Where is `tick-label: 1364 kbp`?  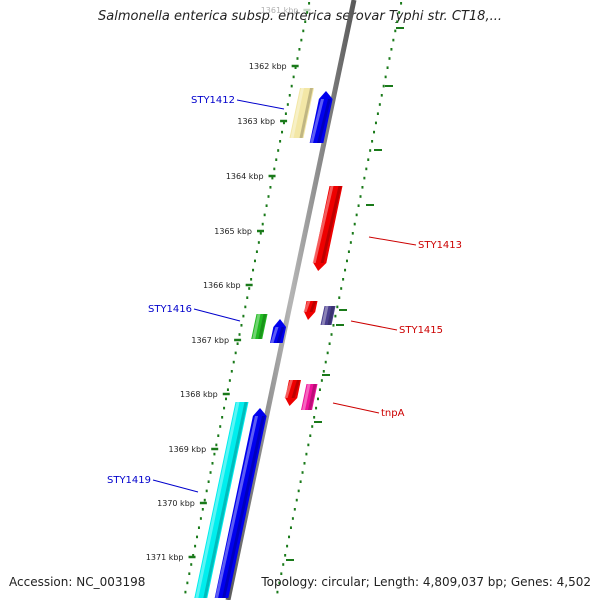
tick-label: 1364 kbp is located at coordinates (245, 176).